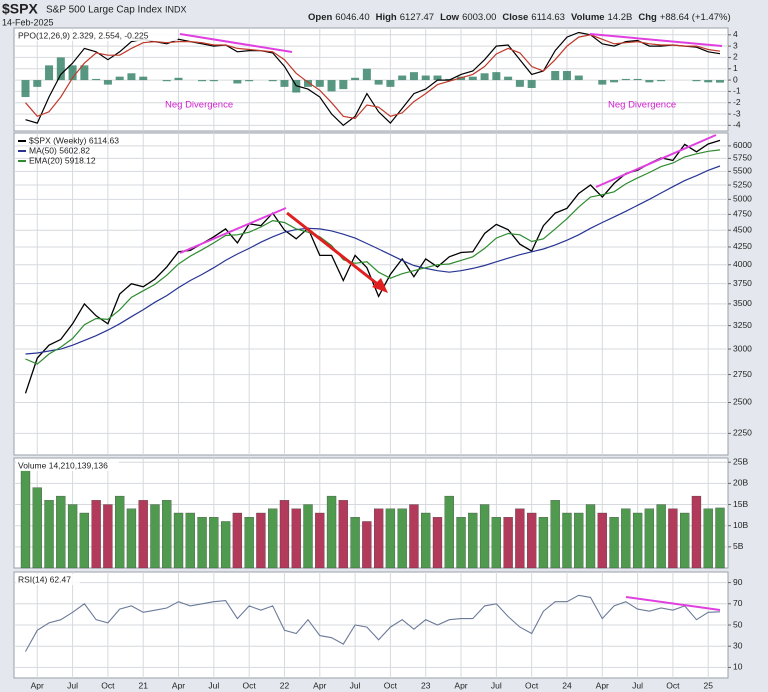 Image resolution: width=768 pixels, height=692 pixels. Describe the element at coordinates (740, 504) in the screenshot. I see `y-tick-label: 15B` at that location.